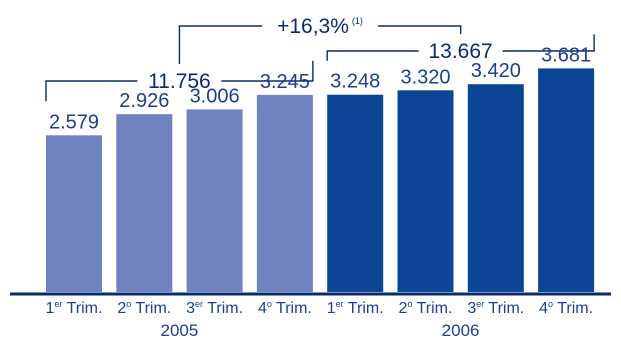 This screenshot has height=342, width=621. Describe the element at coordinates (91, 91) in the screenshot. I see `total-bracket-left-2005` at that location.